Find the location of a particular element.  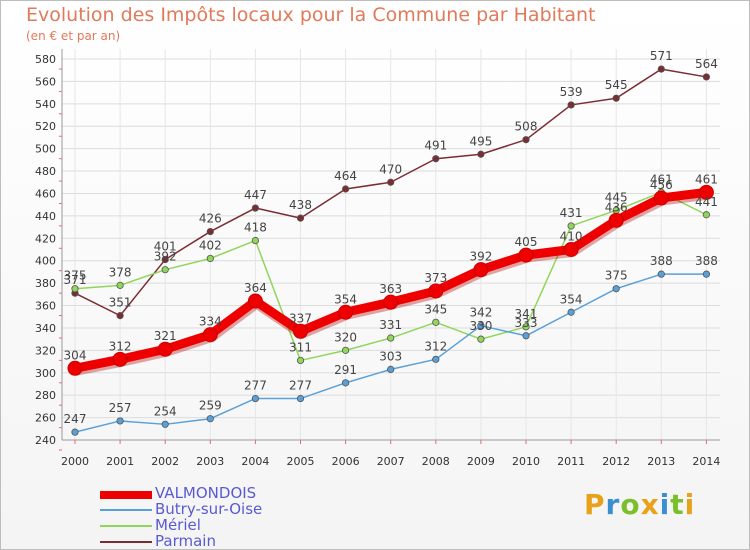

data-label-m-riel: 392 is located at coordinates (165, 257).